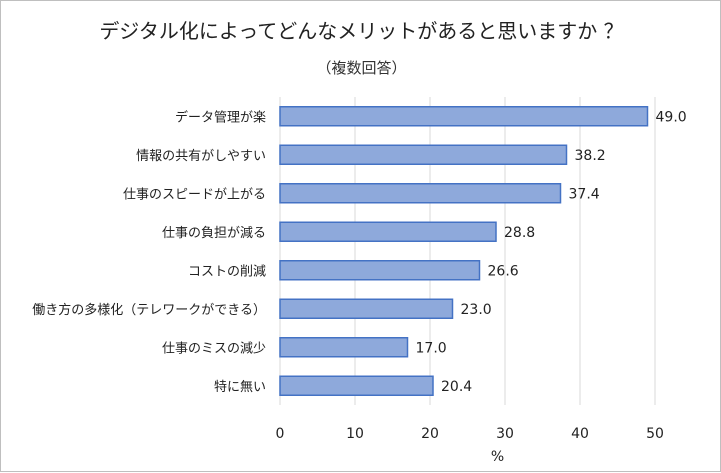 The image size is (721, 473). What do you see at coordinates (431, 348) in the screenshot?
I see `data-label: 17.0` at bounding box center [431, 348].